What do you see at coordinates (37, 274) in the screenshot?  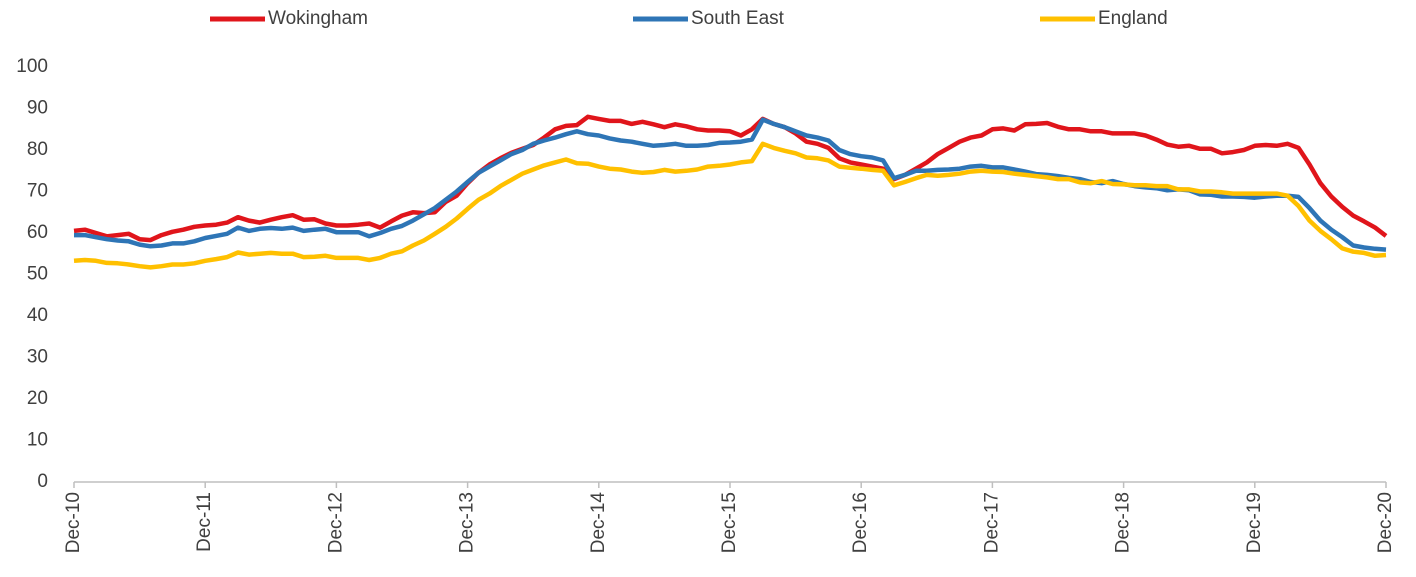 I see `y-tick-label: 50` at bounding box center [37, 274].